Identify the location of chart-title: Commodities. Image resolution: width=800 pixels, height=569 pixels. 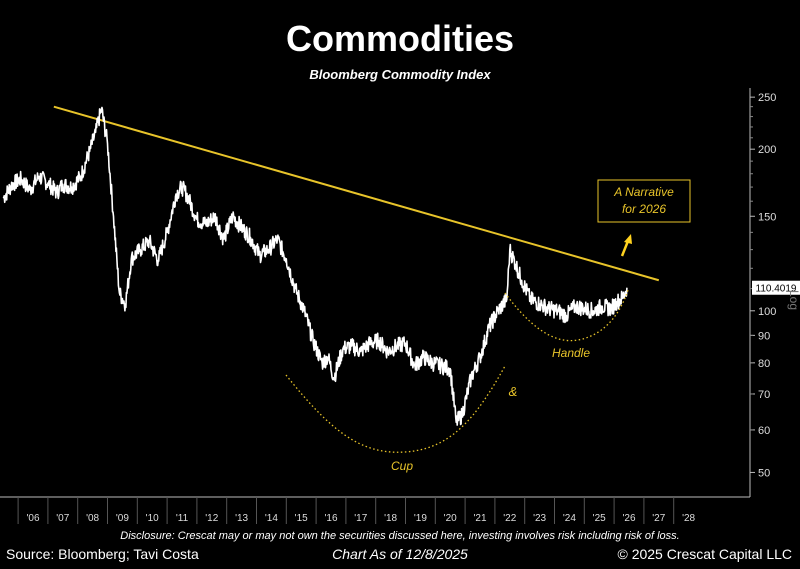
(400, 38).